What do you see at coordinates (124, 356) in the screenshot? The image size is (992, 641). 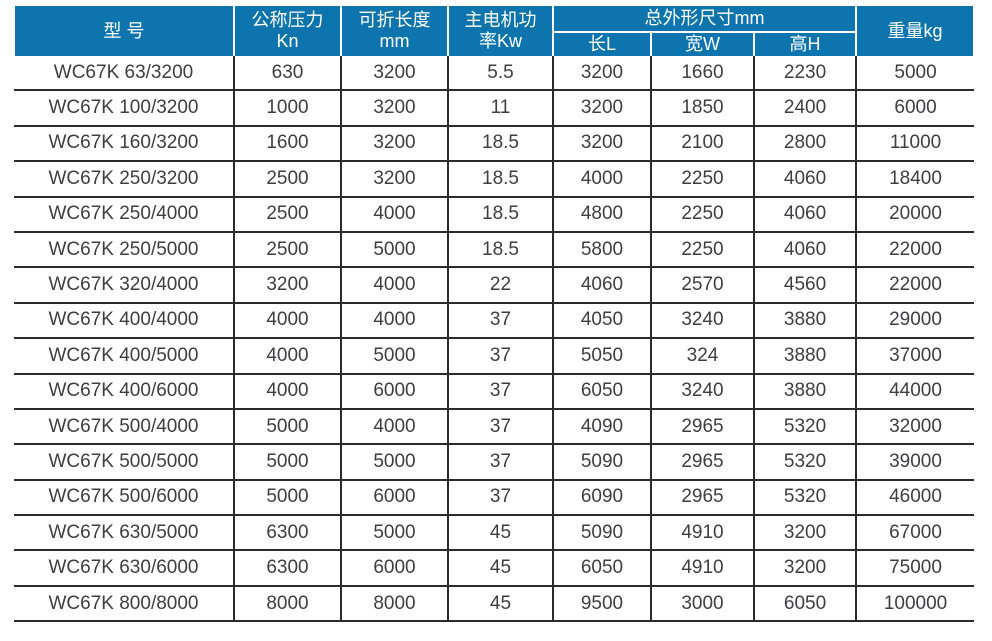 I see `model-cell: WC67K 400/5000` at bounding box center [124, 356].